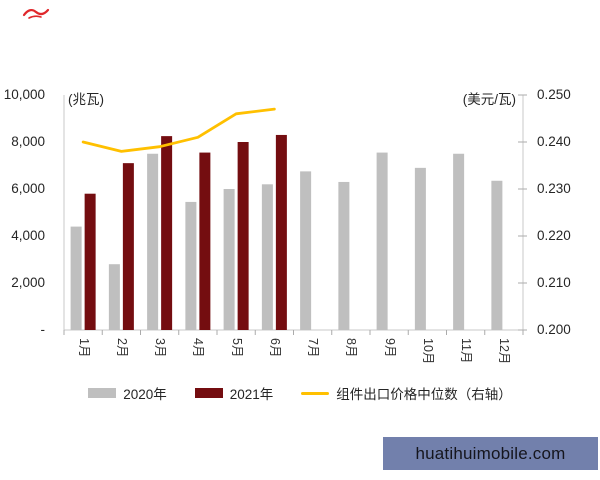 This screenshot has width=600, height=480. What do you see at coordinates (178, 130) in the screenshot?
I see `line-组件出口价格中位数（右轴）` at bounding box center [178, 130].